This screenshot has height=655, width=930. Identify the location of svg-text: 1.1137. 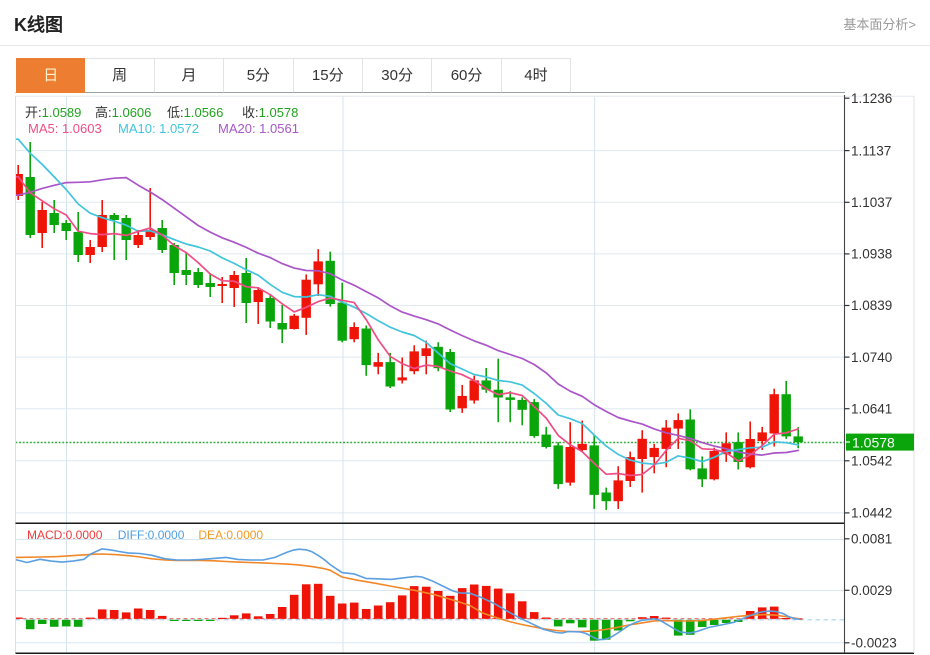
(871, 150).